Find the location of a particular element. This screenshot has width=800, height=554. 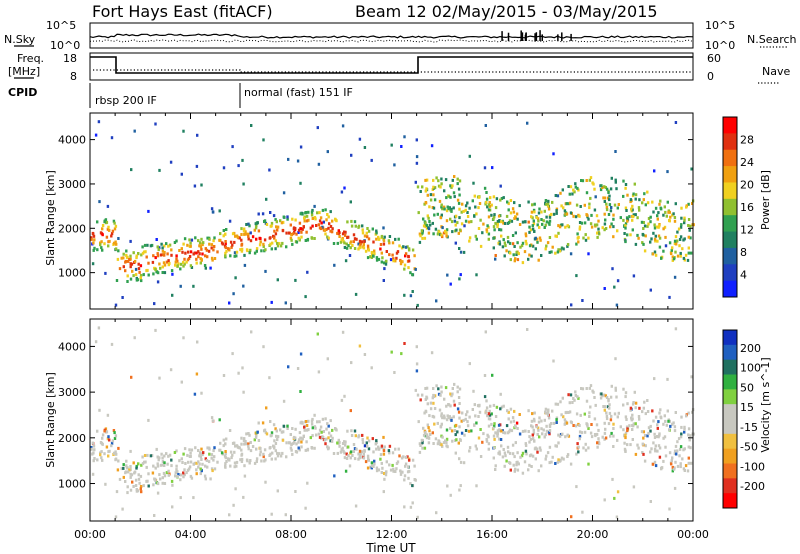

colorbar-tick-label: 12 is located at coordinates (747, 230).